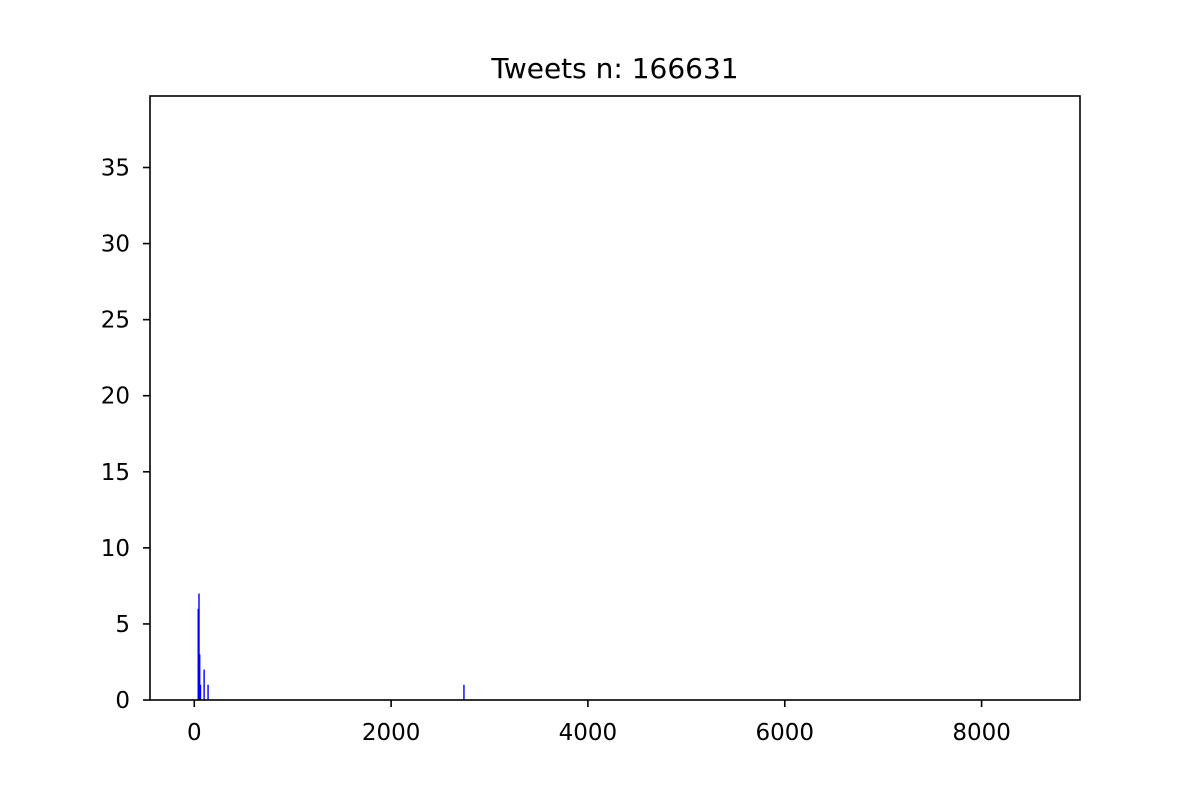 Image resolution: width=1200 pixels, height=800 pixels. What do you see at coordinates (981, 733) in the screenshot?
I see `x-tick-label: 8000` at bounding box center [981, 733].